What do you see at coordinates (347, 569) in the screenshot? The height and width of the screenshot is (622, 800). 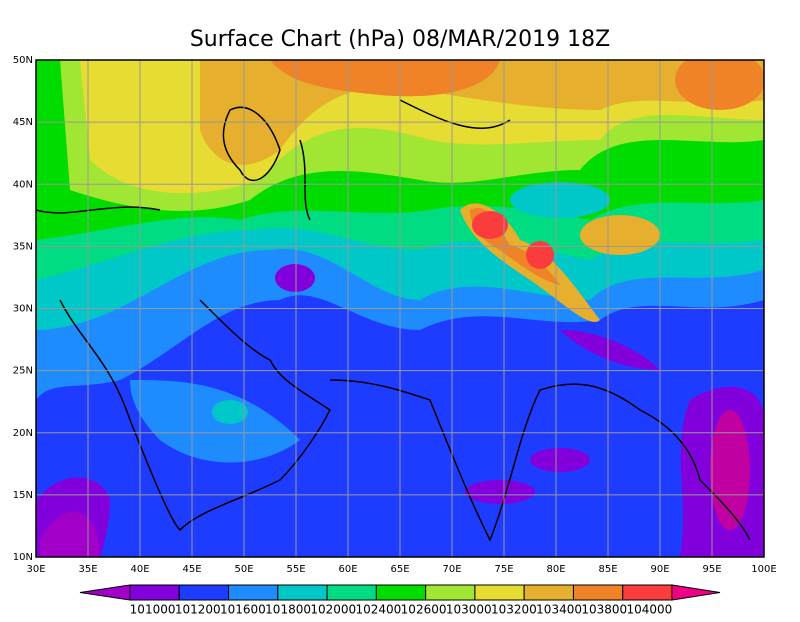 I see `x-tick-label: 60E` at bounding box center [347, 569].